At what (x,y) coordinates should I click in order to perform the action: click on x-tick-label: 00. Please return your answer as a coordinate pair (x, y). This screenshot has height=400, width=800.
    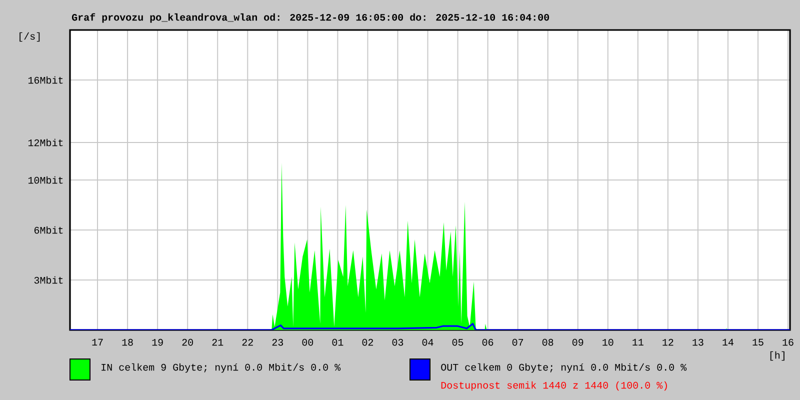
    Looking at the image, I should click on (308, 342).